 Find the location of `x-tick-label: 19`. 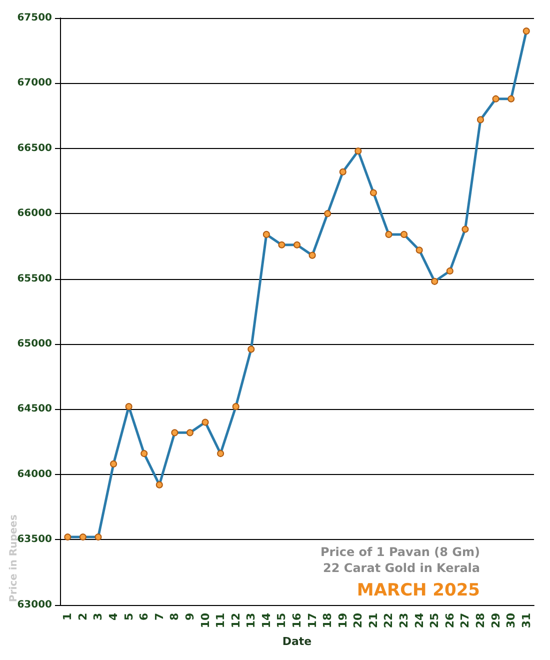

x-tick-label: 19 is located at coordinates (343, 620).